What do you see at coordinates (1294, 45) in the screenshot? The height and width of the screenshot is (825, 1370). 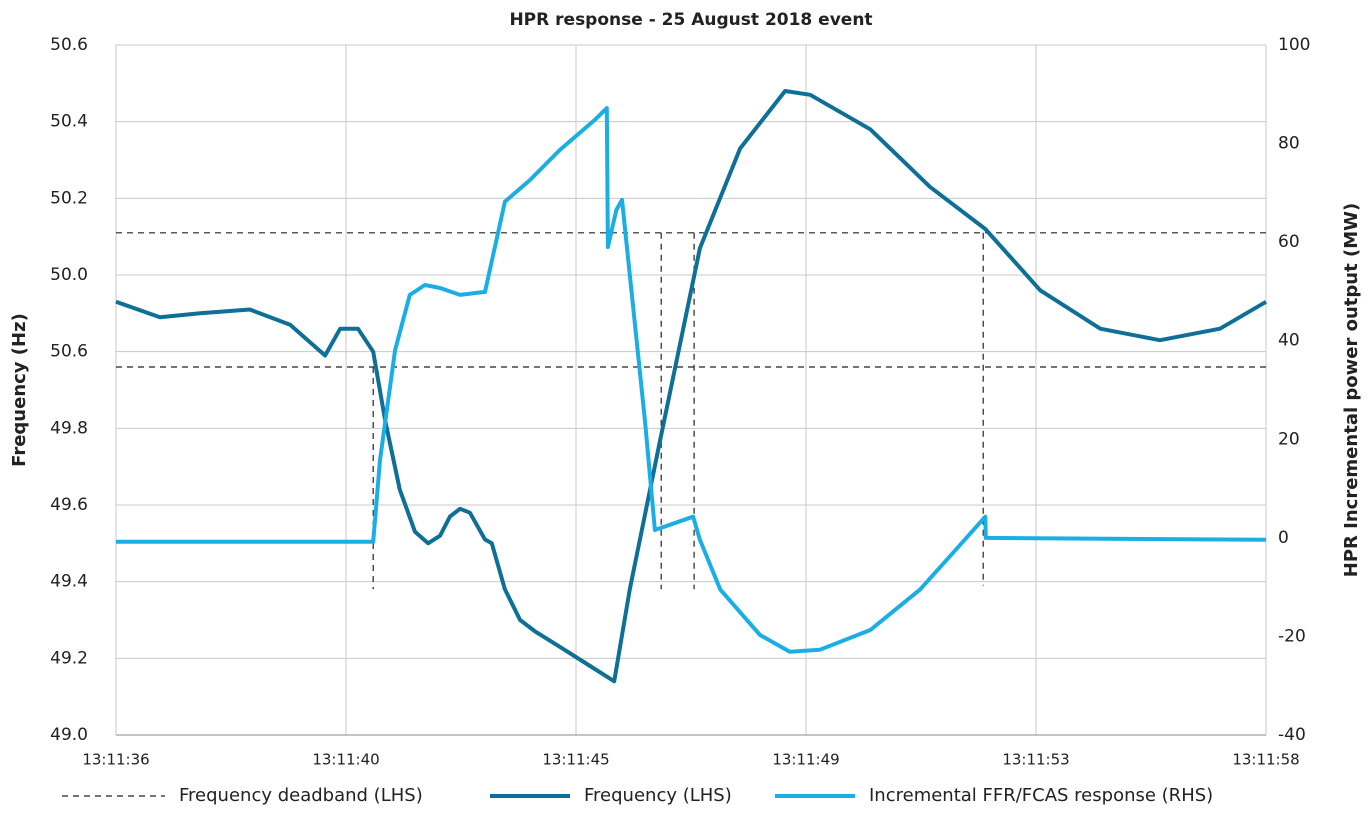 I see `y2-tick-label: 100` at bounding box center [1294, 45].